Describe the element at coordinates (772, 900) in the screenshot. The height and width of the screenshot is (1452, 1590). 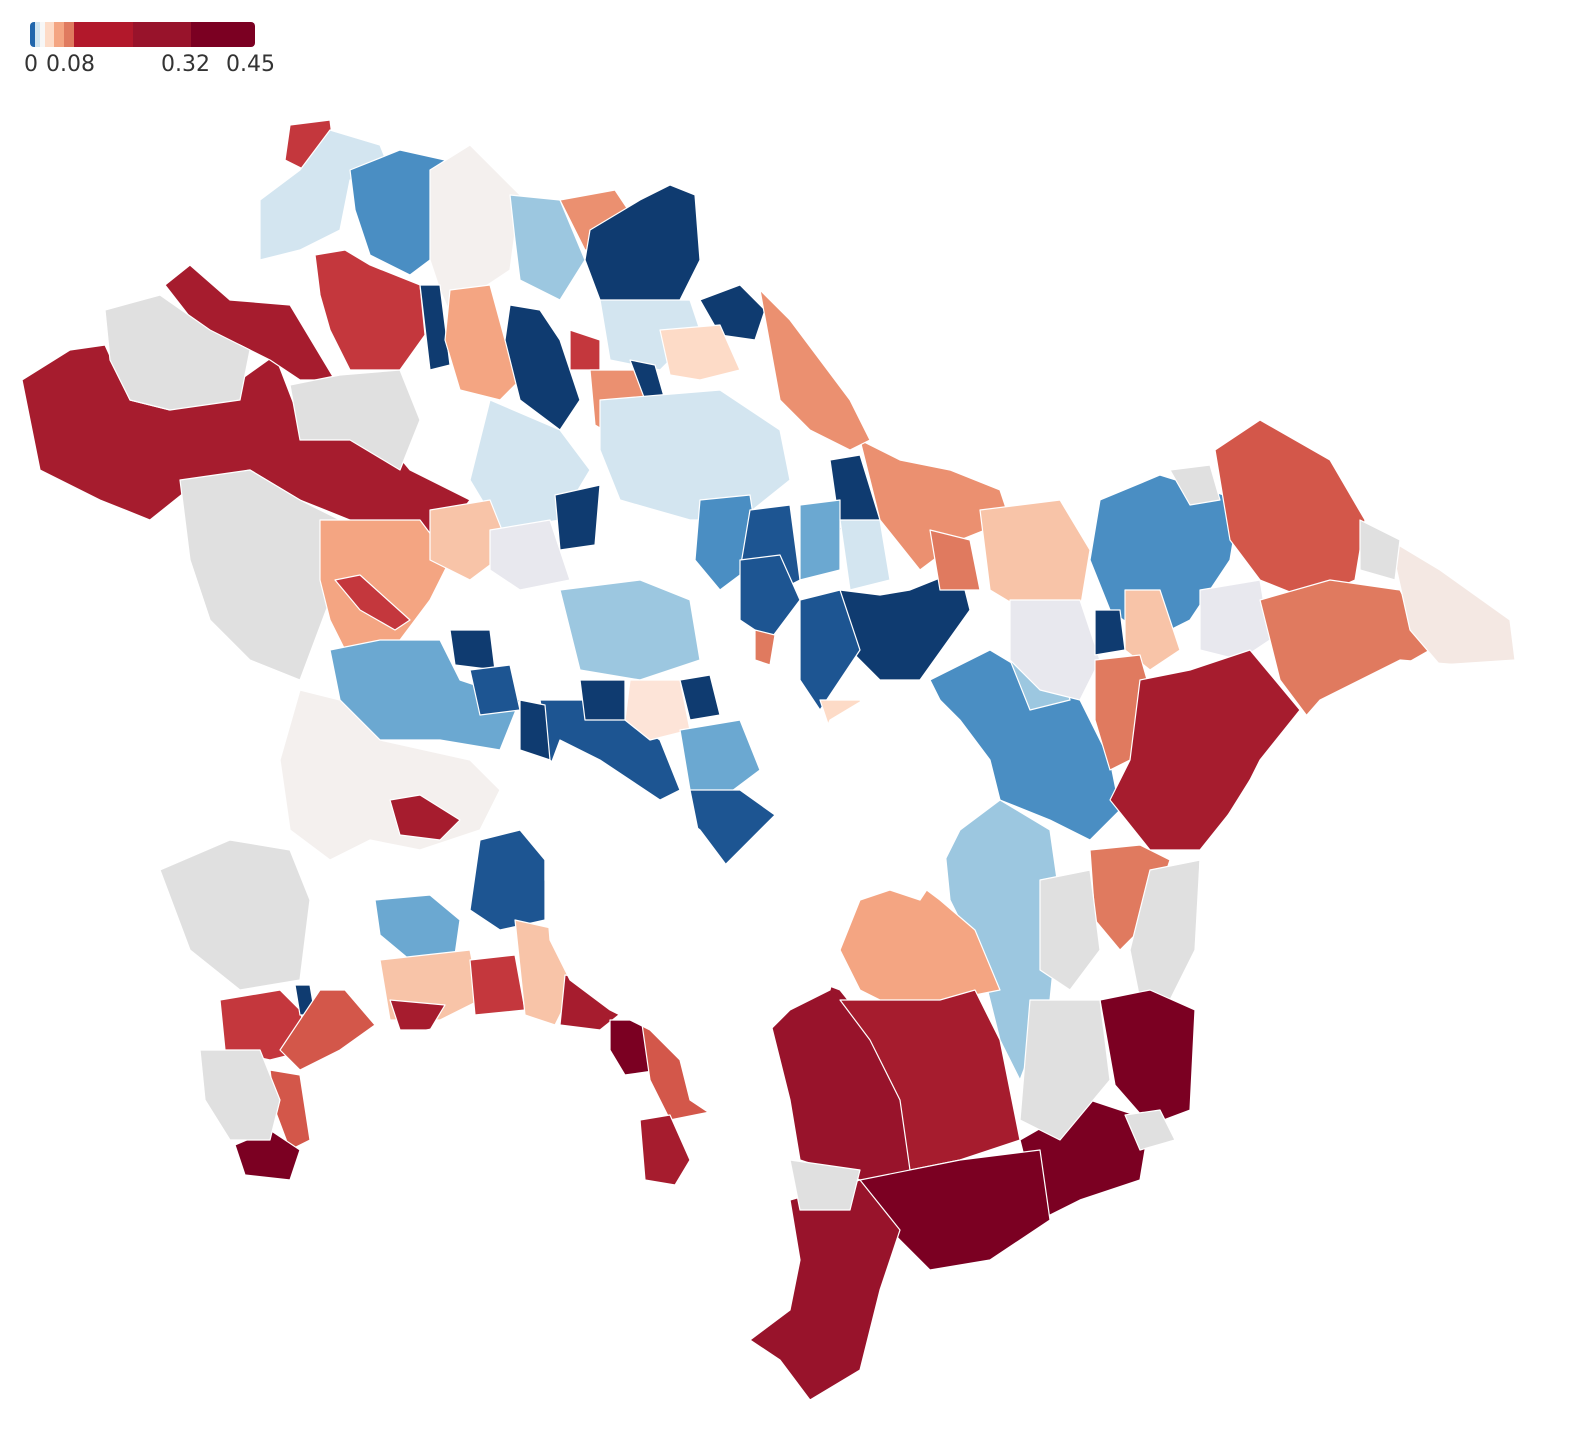
I see `tokyo-bay` at that location.